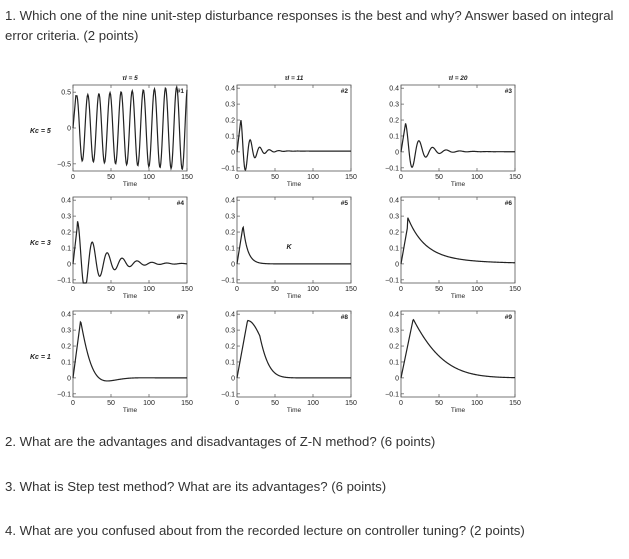 The height and width of the screenshot is (559, 629). I want to click on row-label-1: Kc = 5, so click(40, 131).